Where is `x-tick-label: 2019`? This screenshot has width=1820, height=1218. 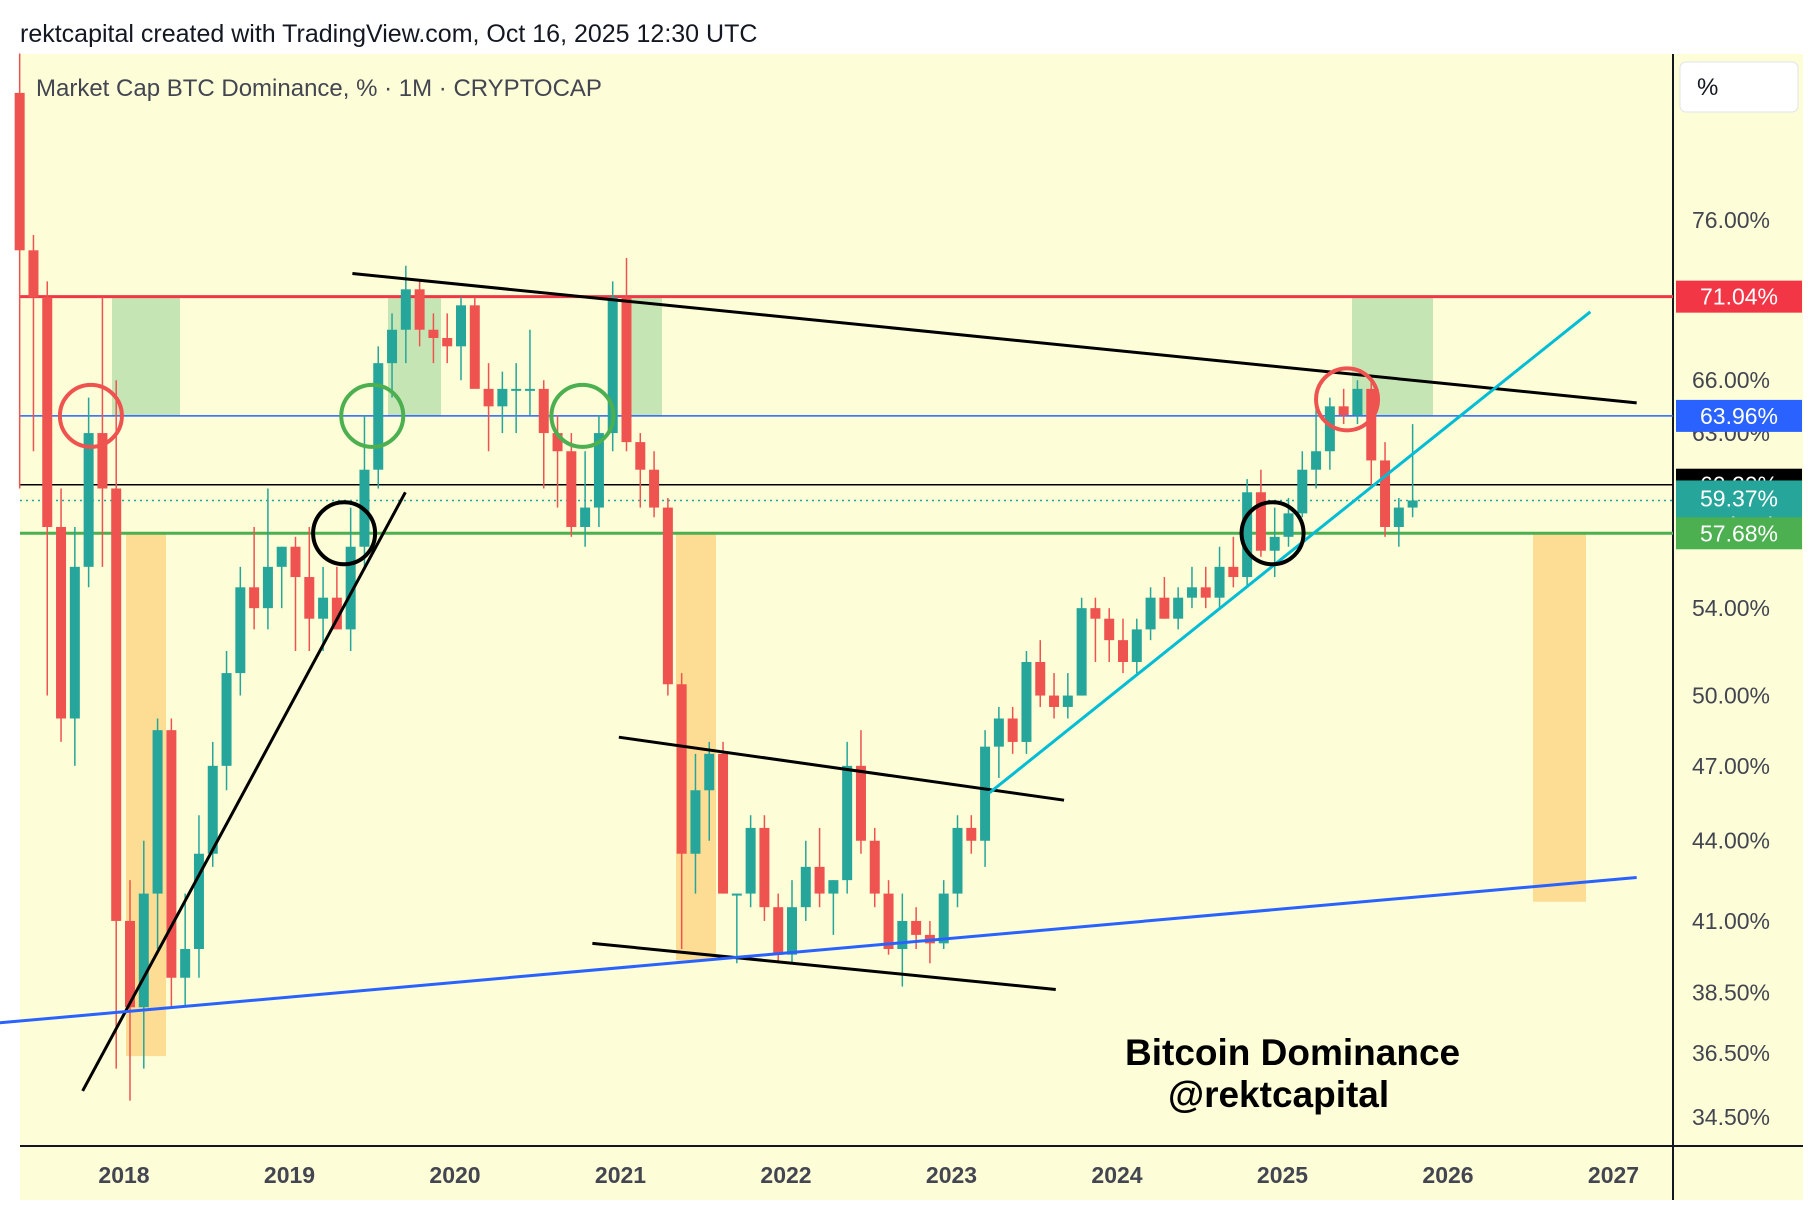 x-tick-label: 2019 is located at coordinates (289, 1175).